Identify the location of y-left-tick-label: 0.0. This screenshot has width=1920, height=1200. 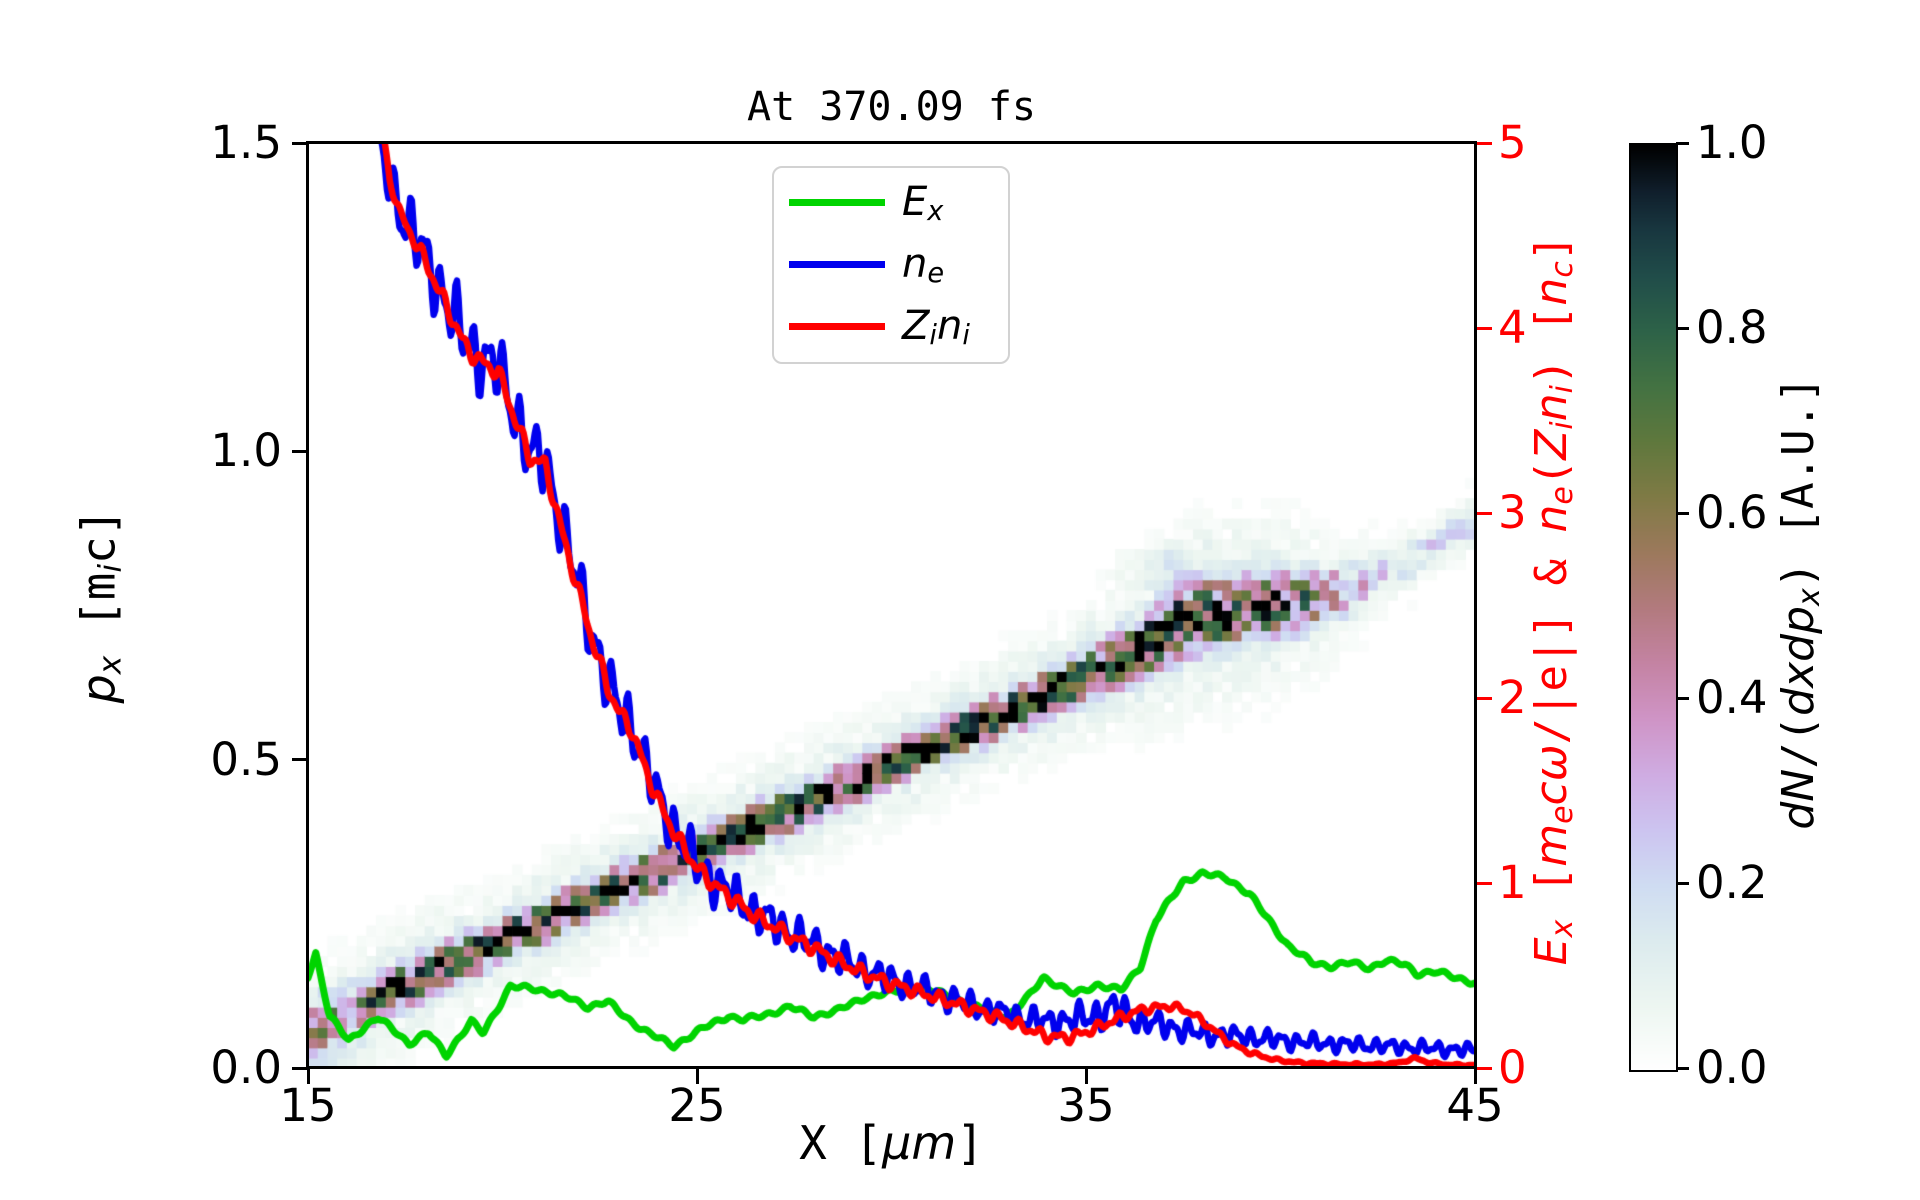
(246, 1067).